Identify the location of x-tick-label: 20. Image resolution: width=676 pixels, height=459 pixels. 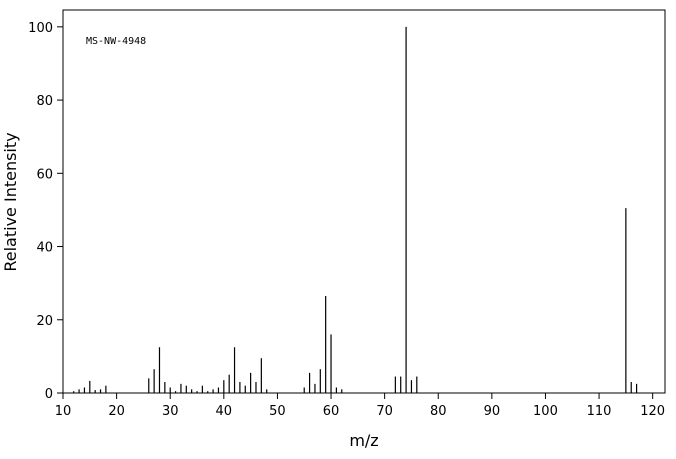
(116, 411).